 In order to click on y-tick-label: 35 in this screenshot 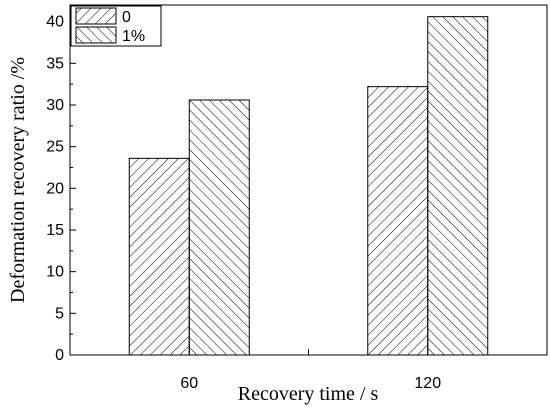, I will do `click(55, 63)`.